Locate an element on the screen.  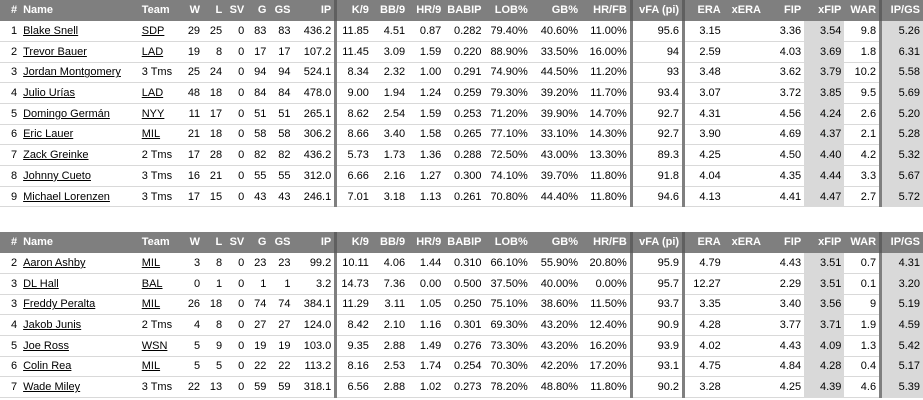
player-link: Michael Lorenzen is located at coordinates (66, 196).